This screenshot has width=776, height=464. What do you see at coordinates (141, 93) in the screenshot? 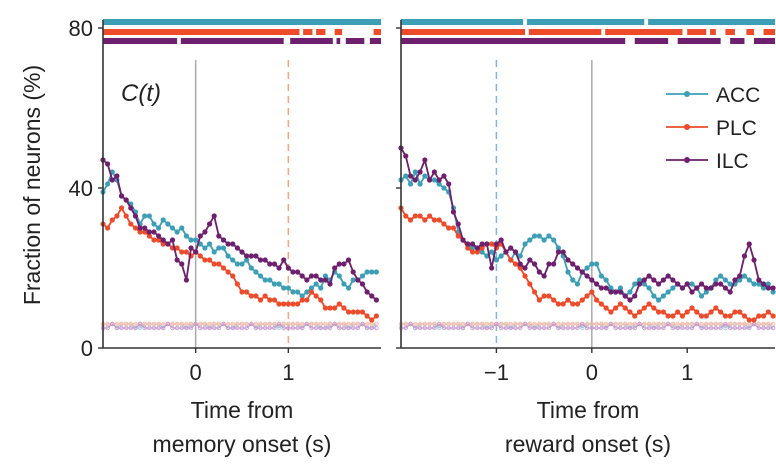
I see `chart-annotation: C(t)` at bounding box center [141, 93].